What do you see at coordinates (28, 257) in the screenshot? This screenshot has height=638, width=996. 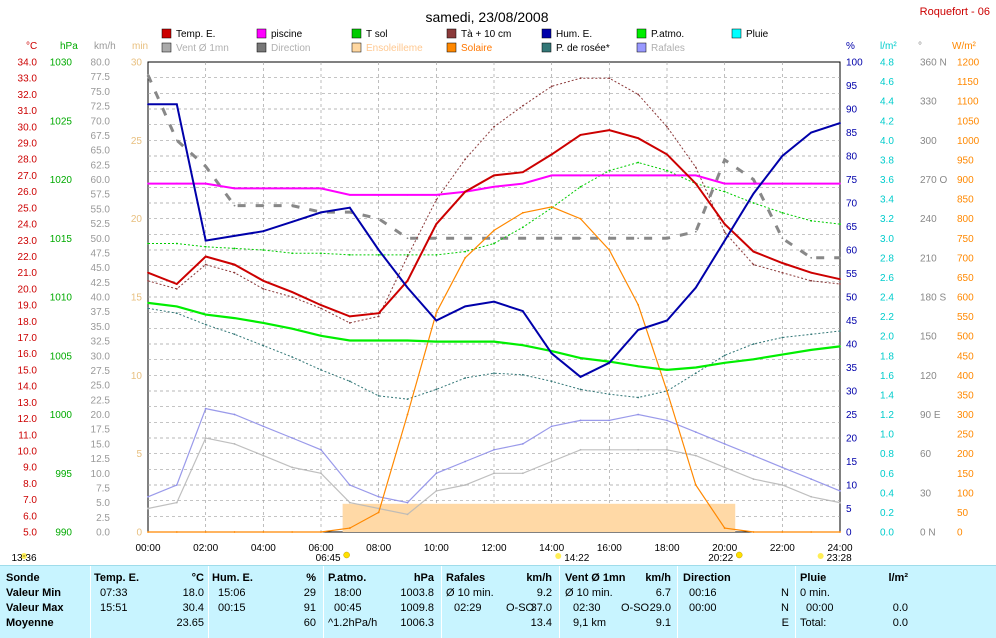 I see `axis-tick-label: 22.0` at bounding box center [28, 257].